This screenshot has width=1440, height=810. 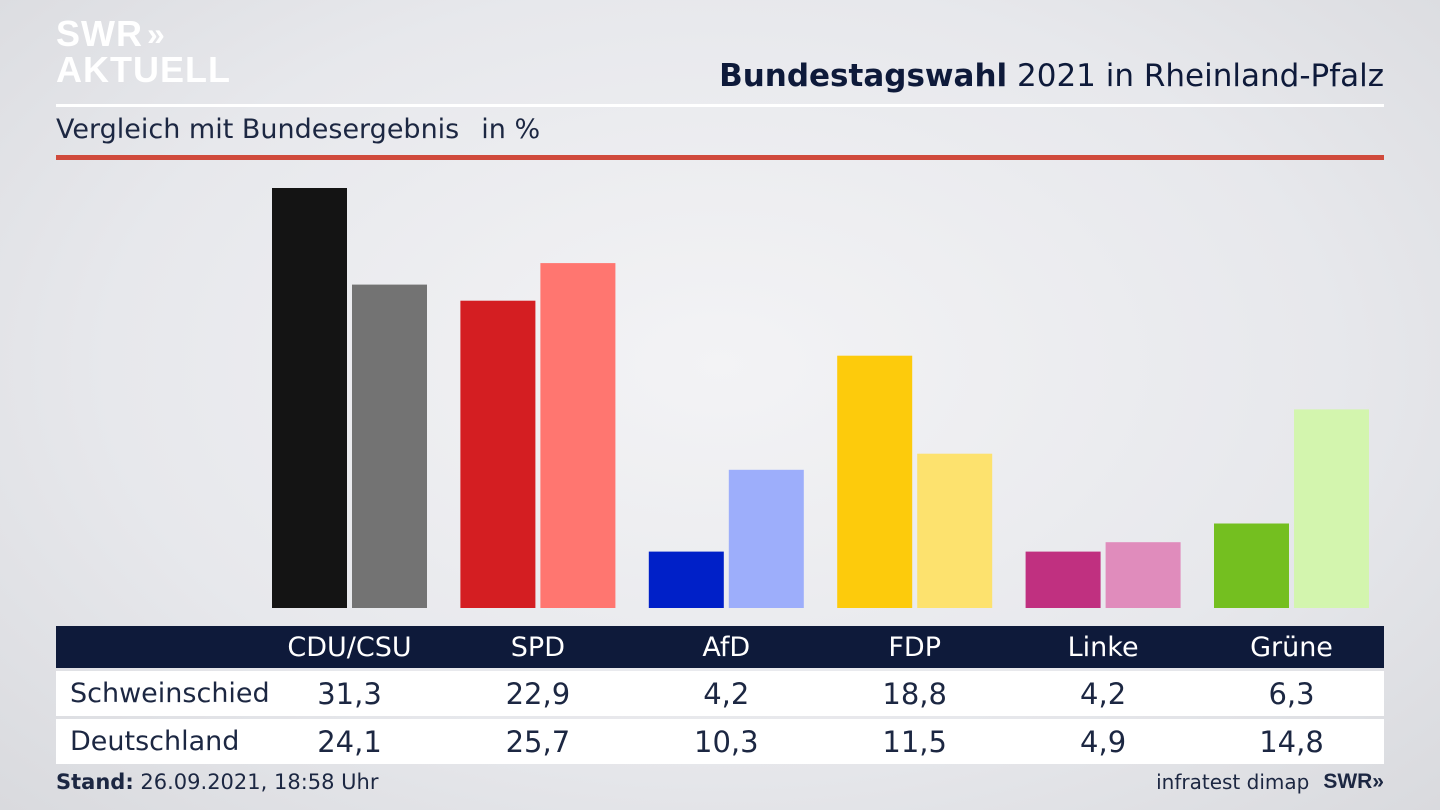 What do you see at coordinates (1103, 647) in the screenshot?
I see `column-header: Linke` at bounding box center [1103, 647].